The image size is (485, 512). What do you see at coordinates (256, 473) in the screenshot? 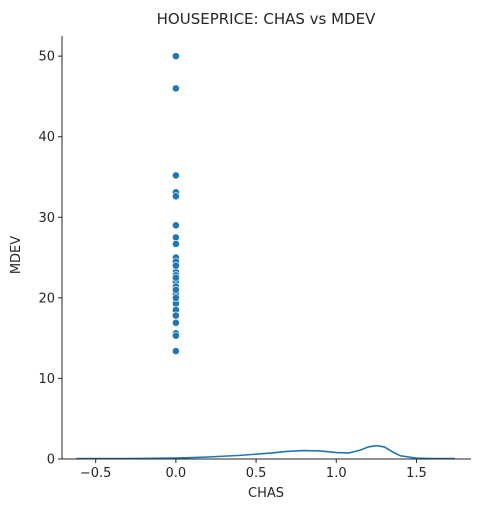
I see `x-tick-label: 0.5` at bounding box center [256, 473].